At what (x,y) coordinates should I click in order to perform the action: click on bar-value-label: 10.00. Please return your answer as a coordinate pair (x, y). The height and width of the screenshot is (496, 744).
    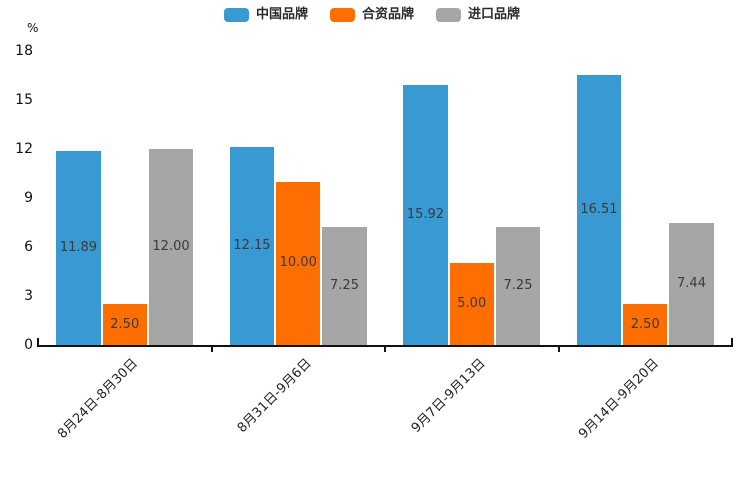
    Looking at the image, I should click on (298, 263).